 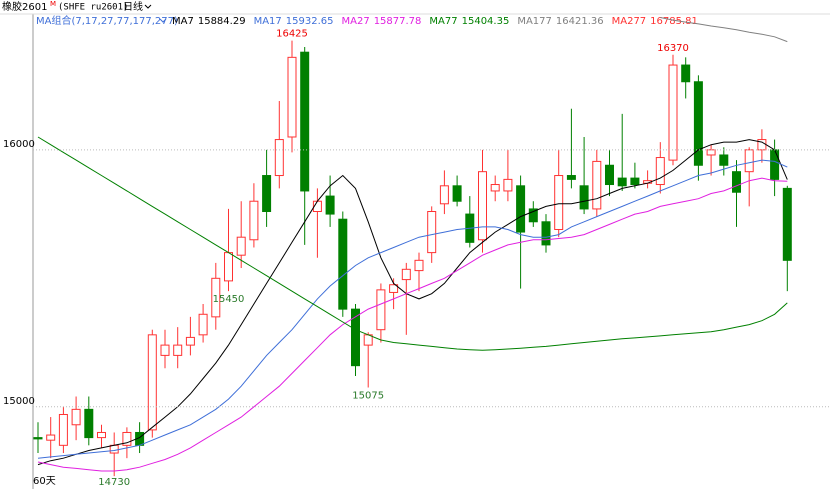 What do you see at coordinates (724, 30) in the screenshot?
I see `ma-line` at bounding box center [724, 30].